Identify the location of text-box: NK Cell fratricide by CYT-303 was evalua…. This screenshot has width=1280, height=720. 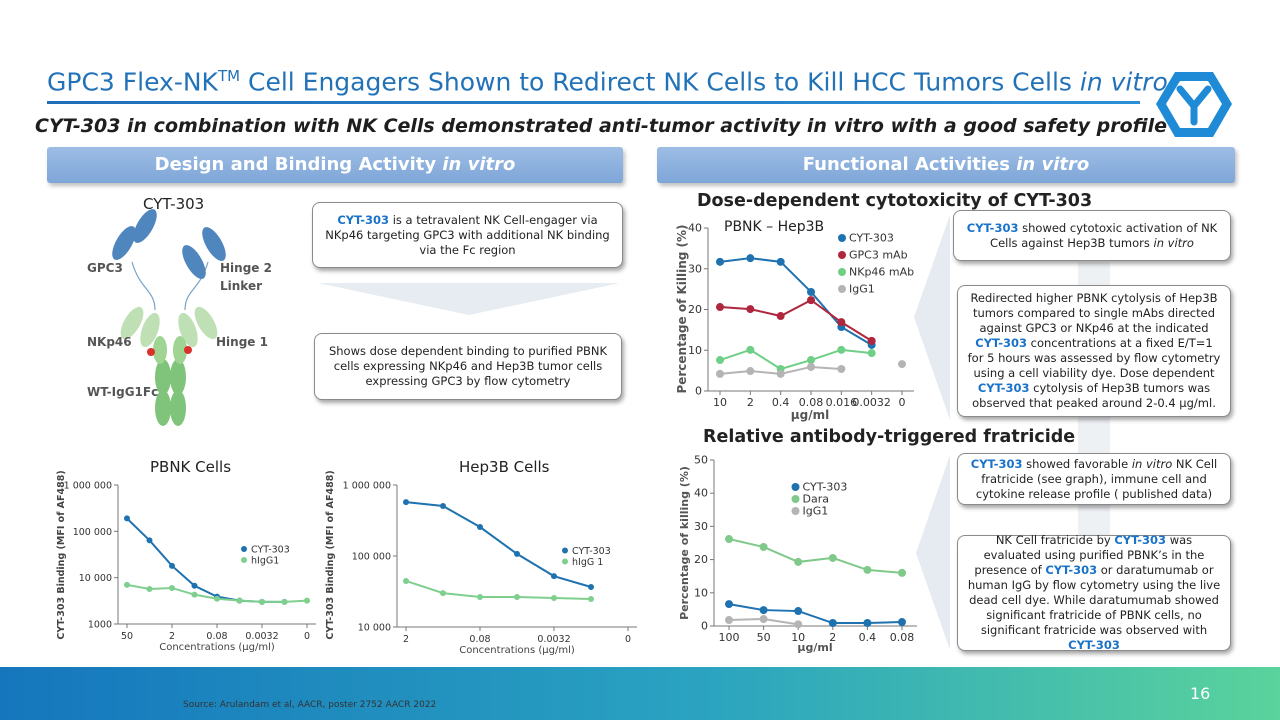
(1094, 592).